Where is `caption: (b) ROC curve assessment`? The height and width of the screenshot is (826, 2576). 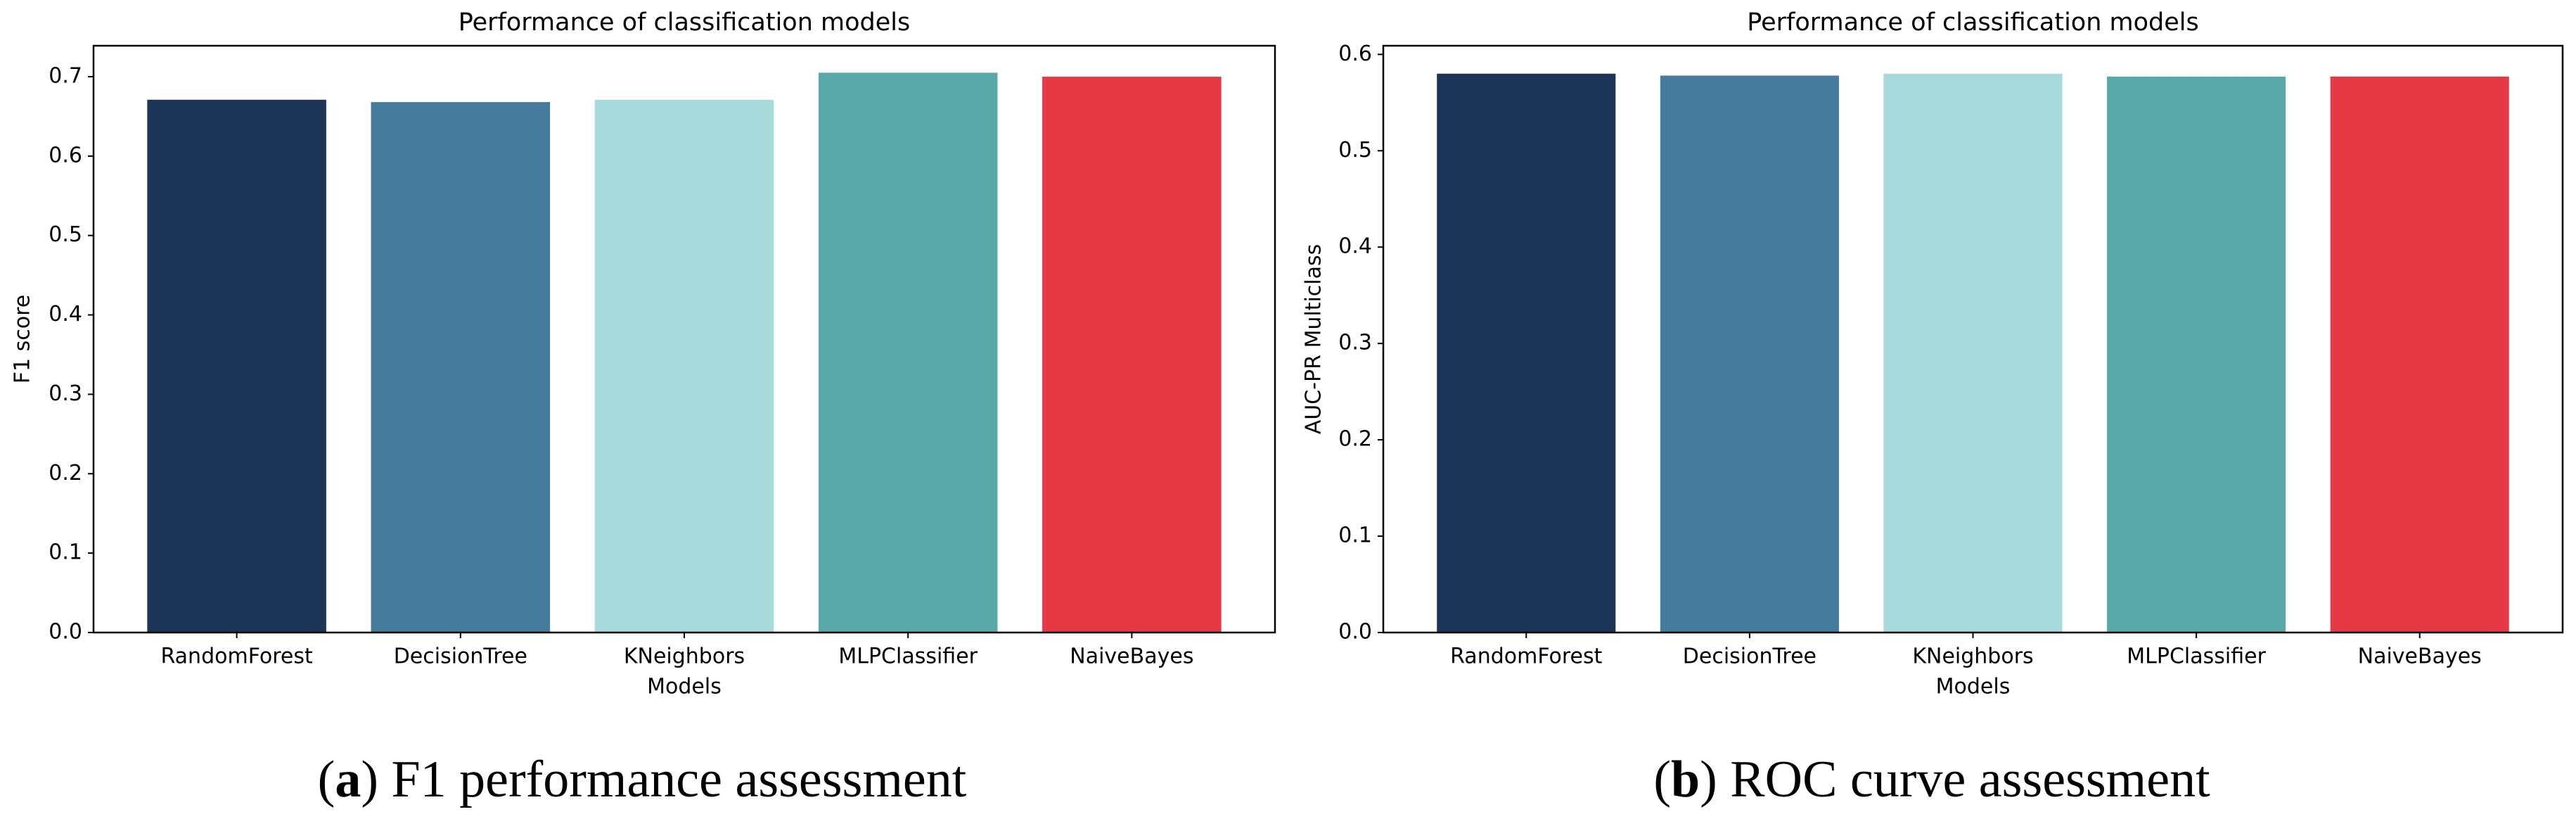
caption: (b) ROC curve assessment is located at coordinates (1931, 779).